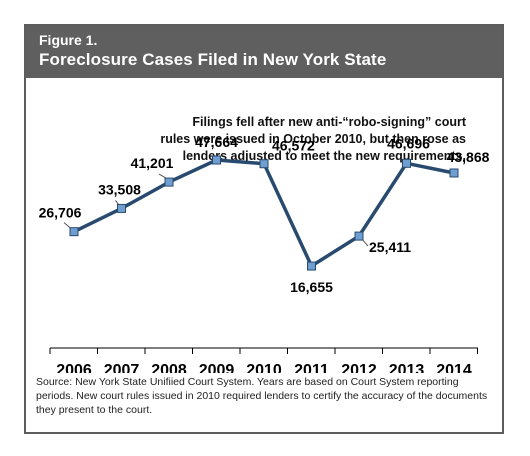 This screenshot has height=456, width=530. What do you see at coordinates (60, 213) in the screenshot?
I see `data-label: 26,706` at bounding box center [60, 213].